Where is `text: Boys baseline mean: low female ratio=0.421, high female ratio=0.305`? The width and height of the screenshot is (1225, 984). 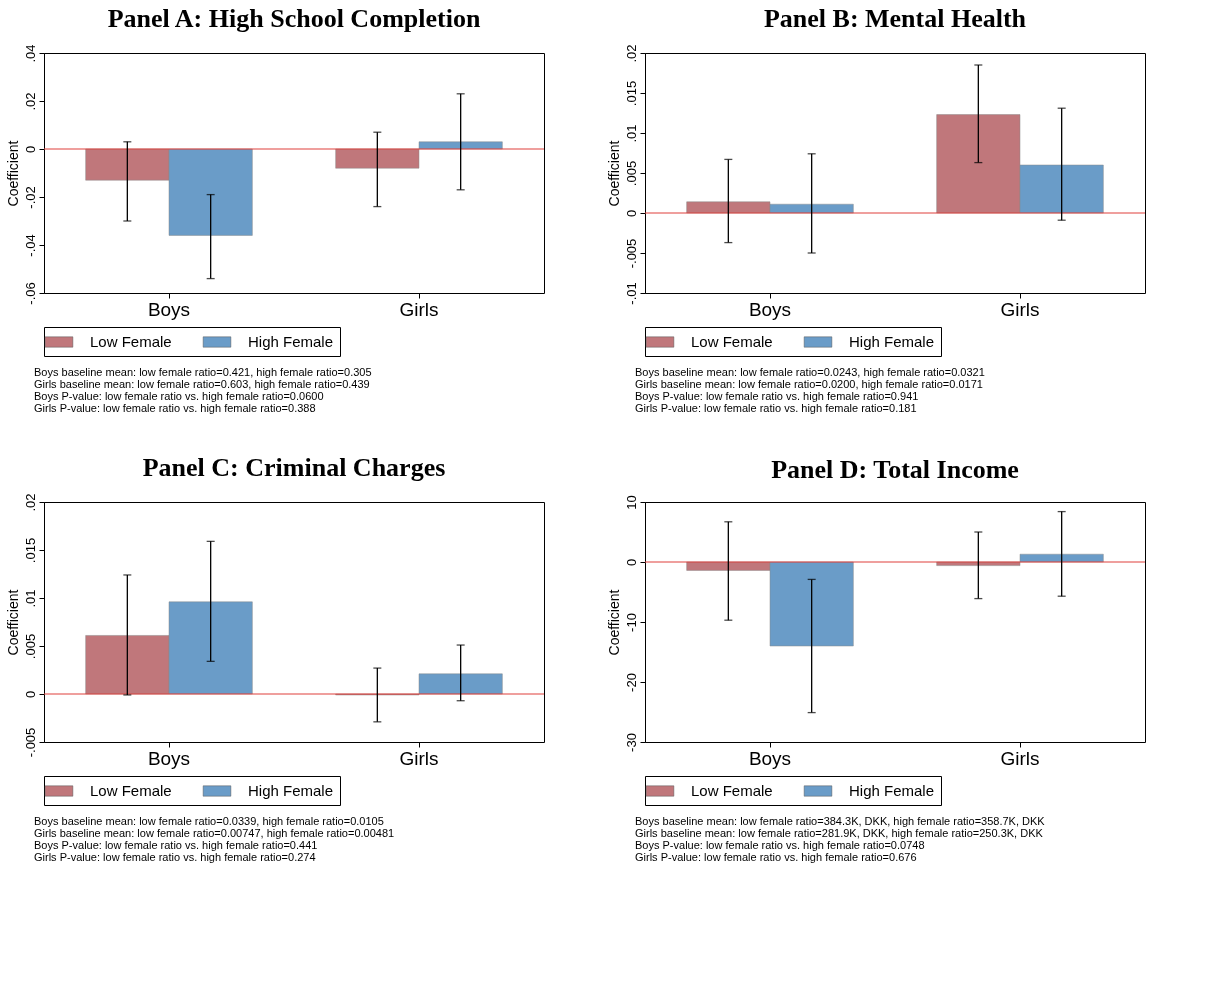 text: Boys baseline mean: low female ratio=0.421, high female ratio=0.305 is located at coordinates (203, 372).